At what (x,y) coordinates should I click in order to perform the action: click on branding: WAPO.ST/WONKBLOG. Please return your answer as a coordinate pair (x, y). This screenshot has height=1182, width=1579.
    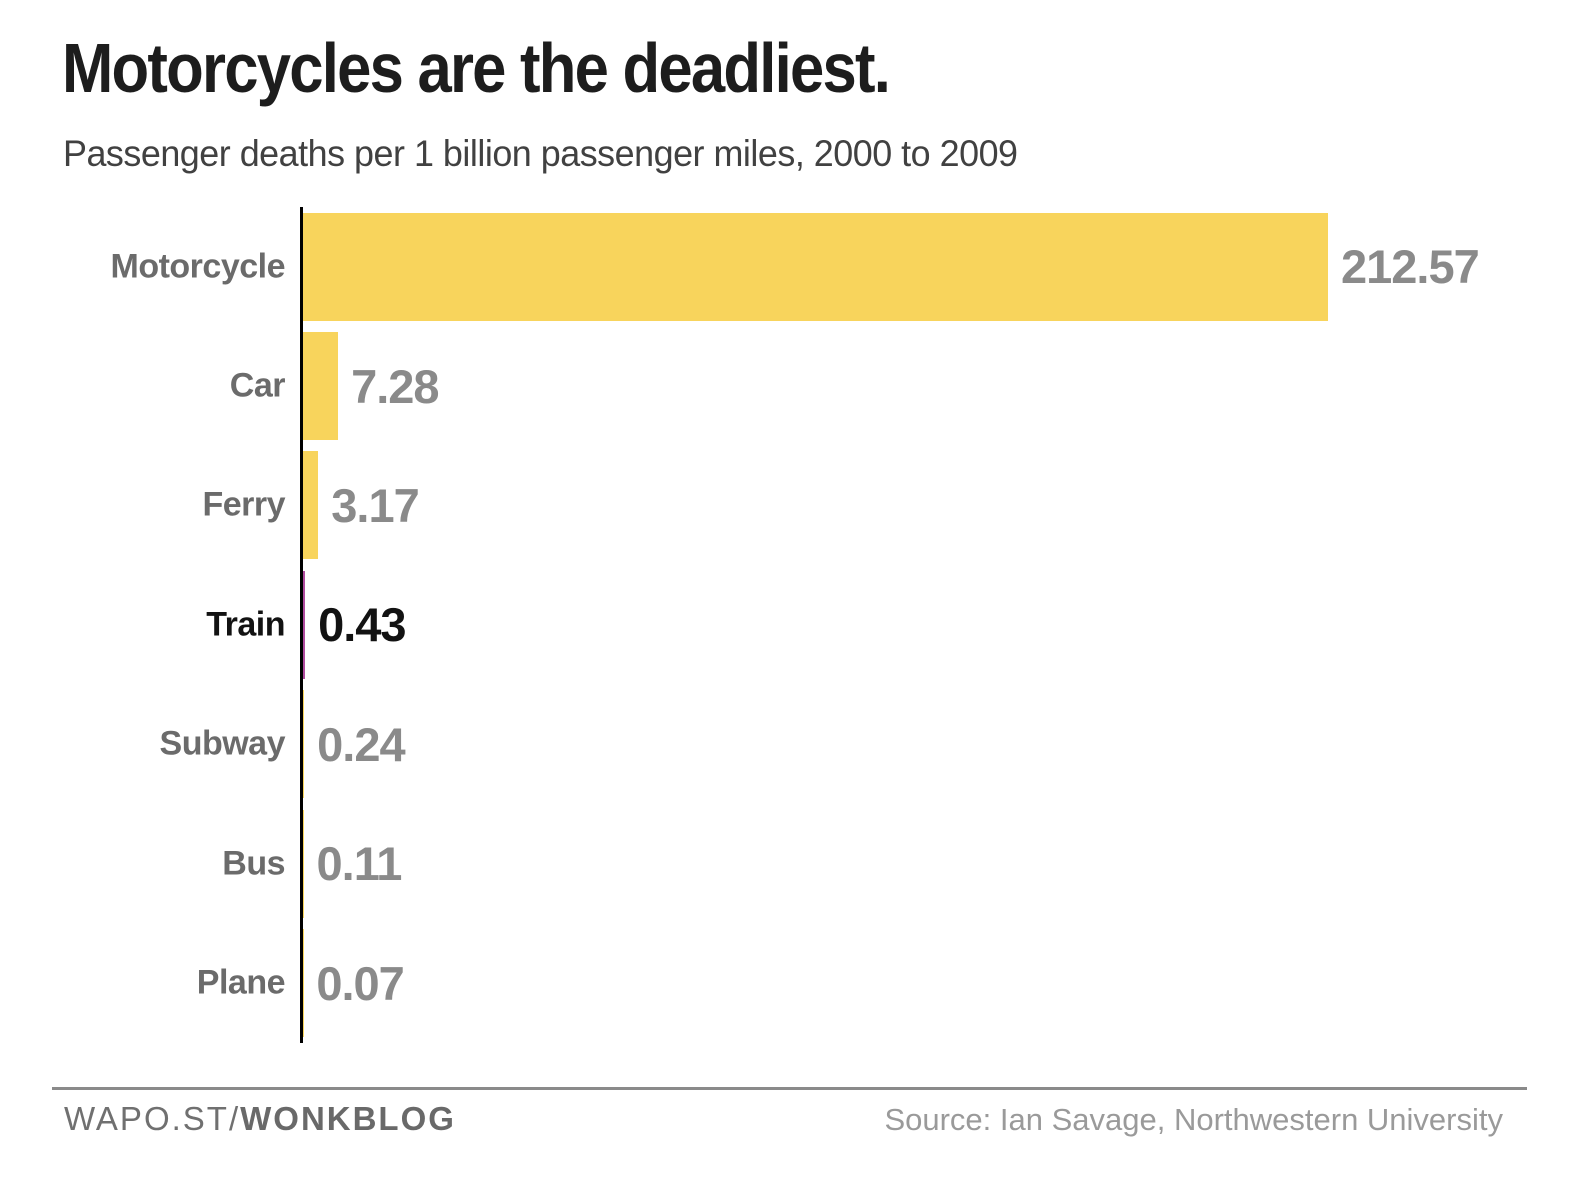
    Looking at the image, I should click on (260, 1119).